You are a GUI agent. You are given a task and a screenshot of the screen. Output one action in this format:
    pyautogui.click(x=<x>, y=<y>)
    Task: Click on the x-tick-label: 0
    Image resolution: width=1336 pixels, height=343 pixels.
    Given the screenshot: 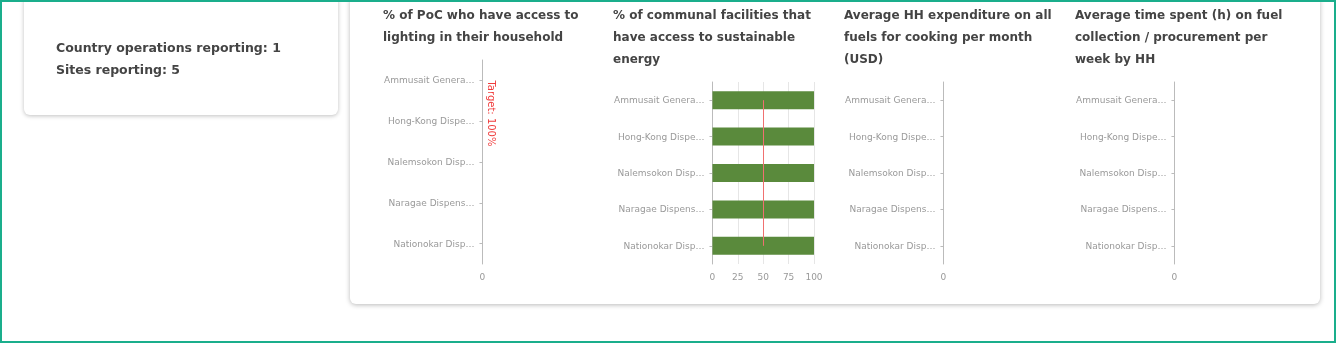 What is the action you would take?
    pyautogui.click(x=712, y=276)
    